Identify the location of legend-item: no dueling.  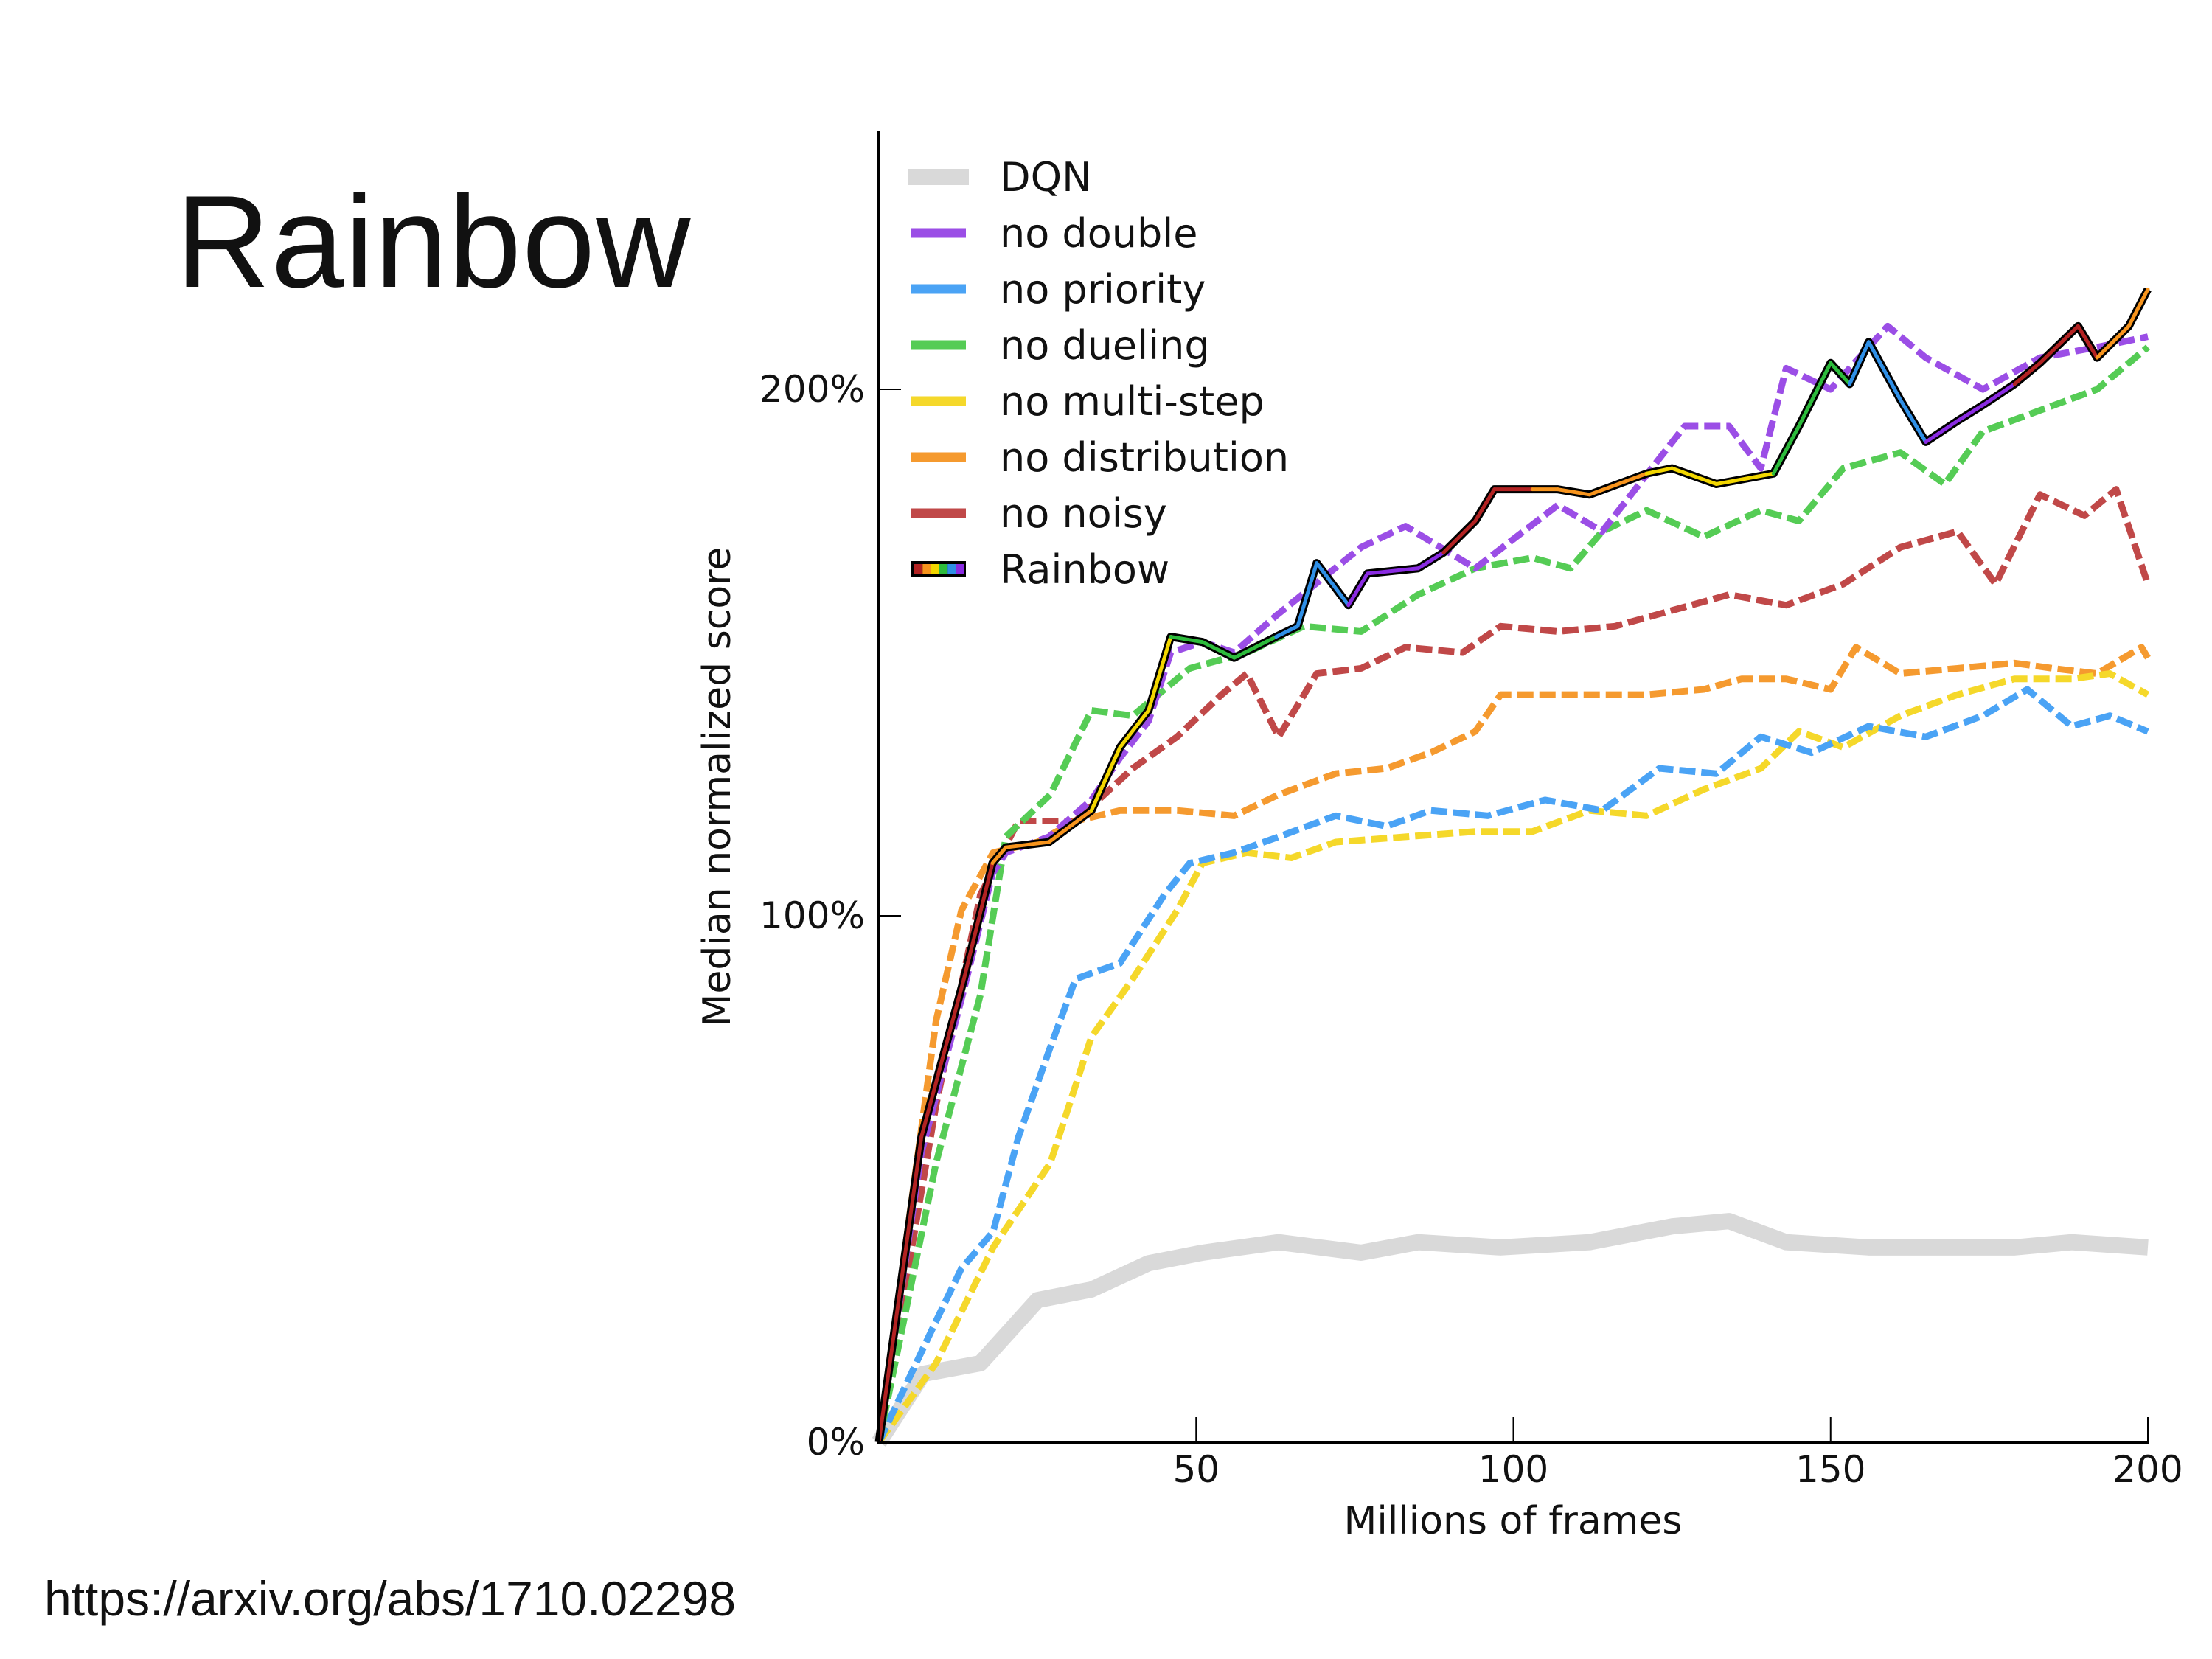
(1060, 345).